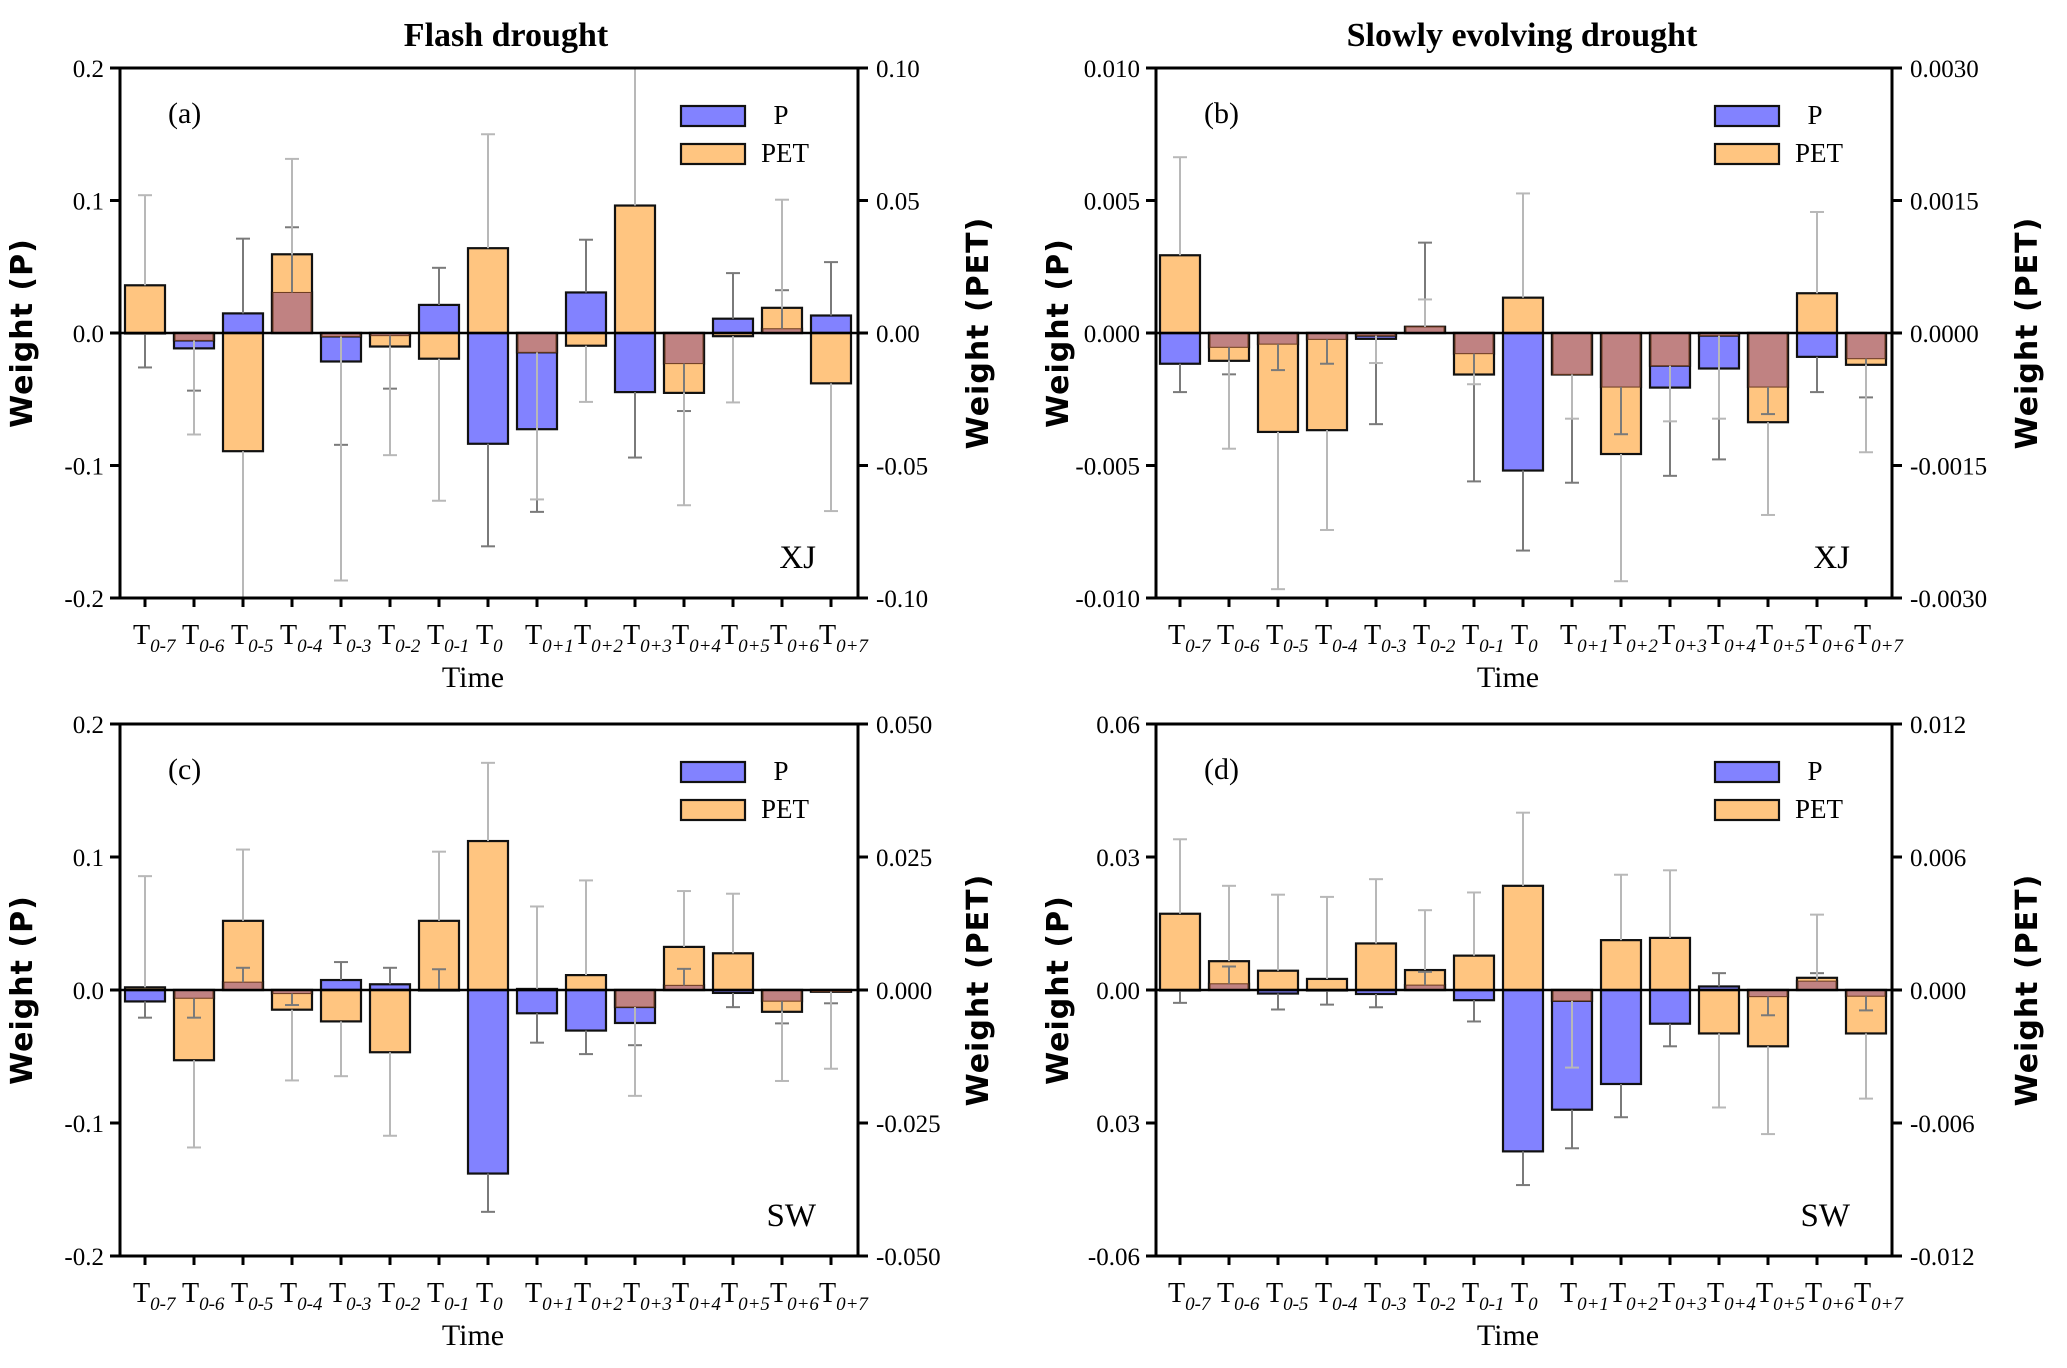  What do you see at coordinates (898, 69) in the screenshot?
I see `y-tick-label-right: 0.10` at bounding box center [898, 69].